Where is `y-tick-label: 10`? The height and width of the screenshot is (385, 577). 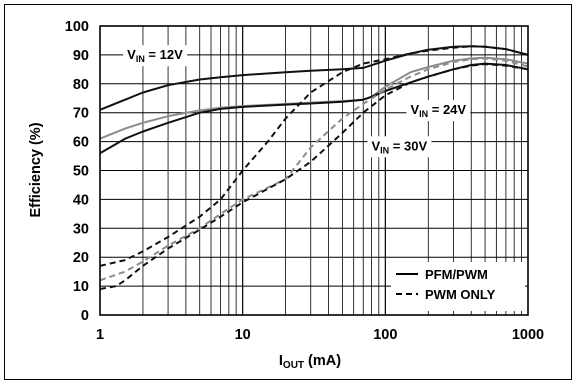
y-tick-label: 10 is located at coordinates (81, 287).